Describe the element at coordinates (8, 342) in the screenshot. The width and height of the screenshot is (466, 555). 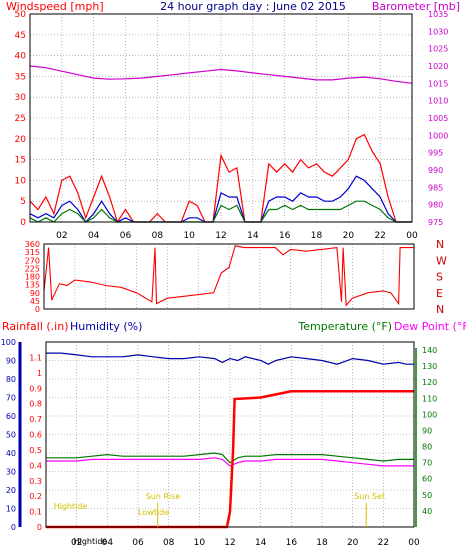
I see `humidity-y-tick-label: 100` at that location.